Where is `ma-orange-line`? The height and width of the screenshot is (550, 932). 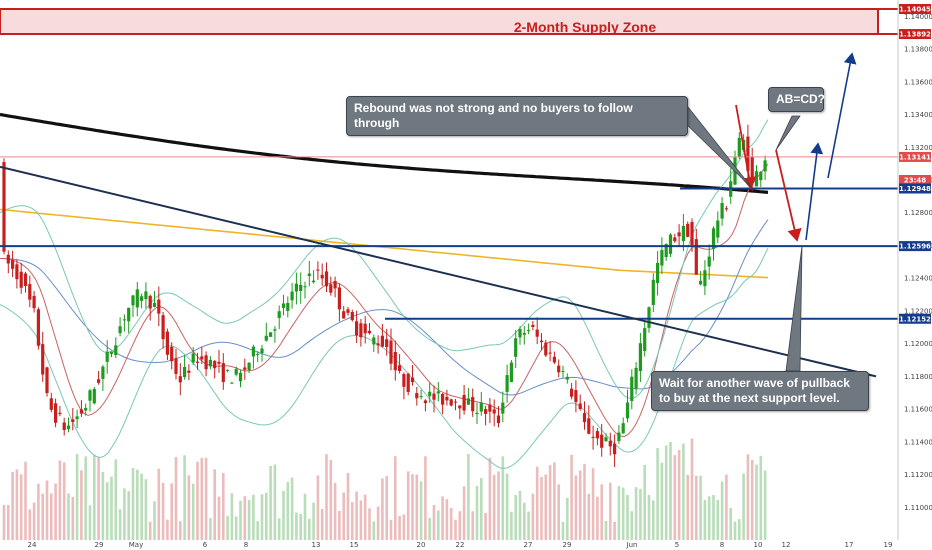
ma-orange-line is located at coordinates (384, 243).